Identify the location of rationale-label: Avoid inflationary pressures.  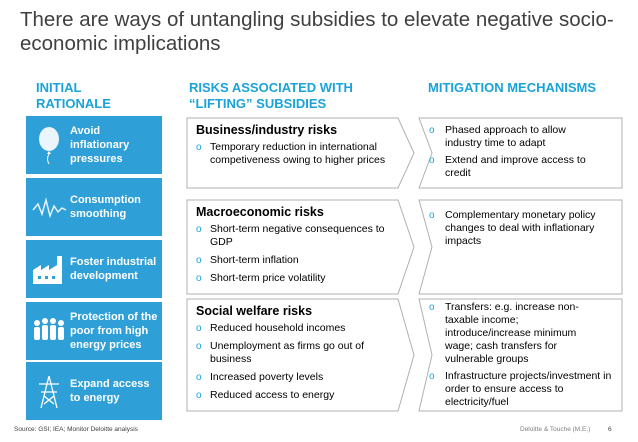
(100, 145).